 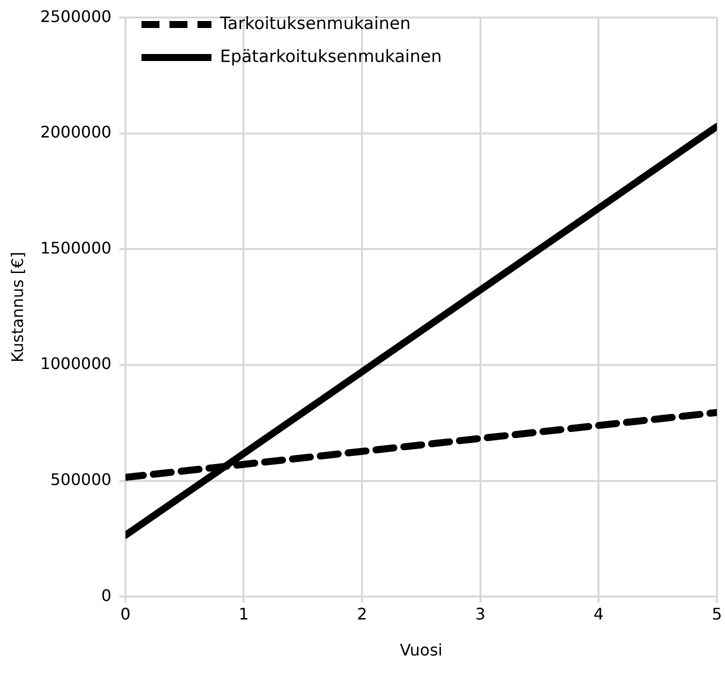 What do you see at coordinates (106, 595) in the screenshot?
I see `y-tick-label: 0` at bounding box center [106, 595].